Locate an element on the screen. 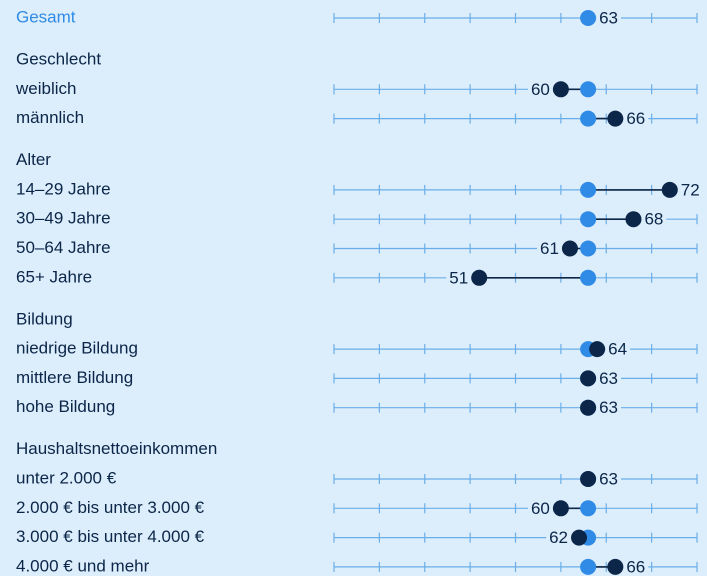 The width and height of the screenshot is (707, 576). row-label: 30–49 Jahre is located at coordinates (63, 218).